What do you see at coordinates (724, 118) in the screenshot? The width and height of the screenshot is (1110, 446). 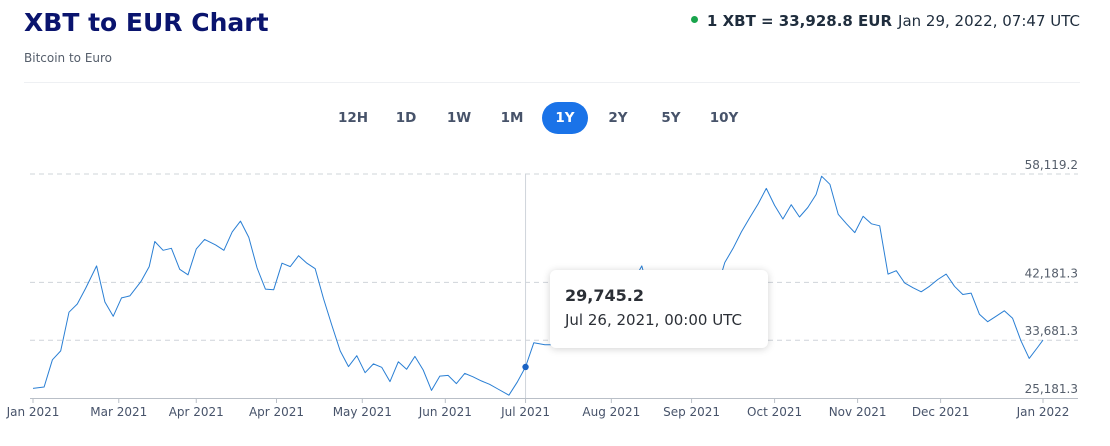 I see `range-button-10y: 10Y` at bounding box center [724, 118].